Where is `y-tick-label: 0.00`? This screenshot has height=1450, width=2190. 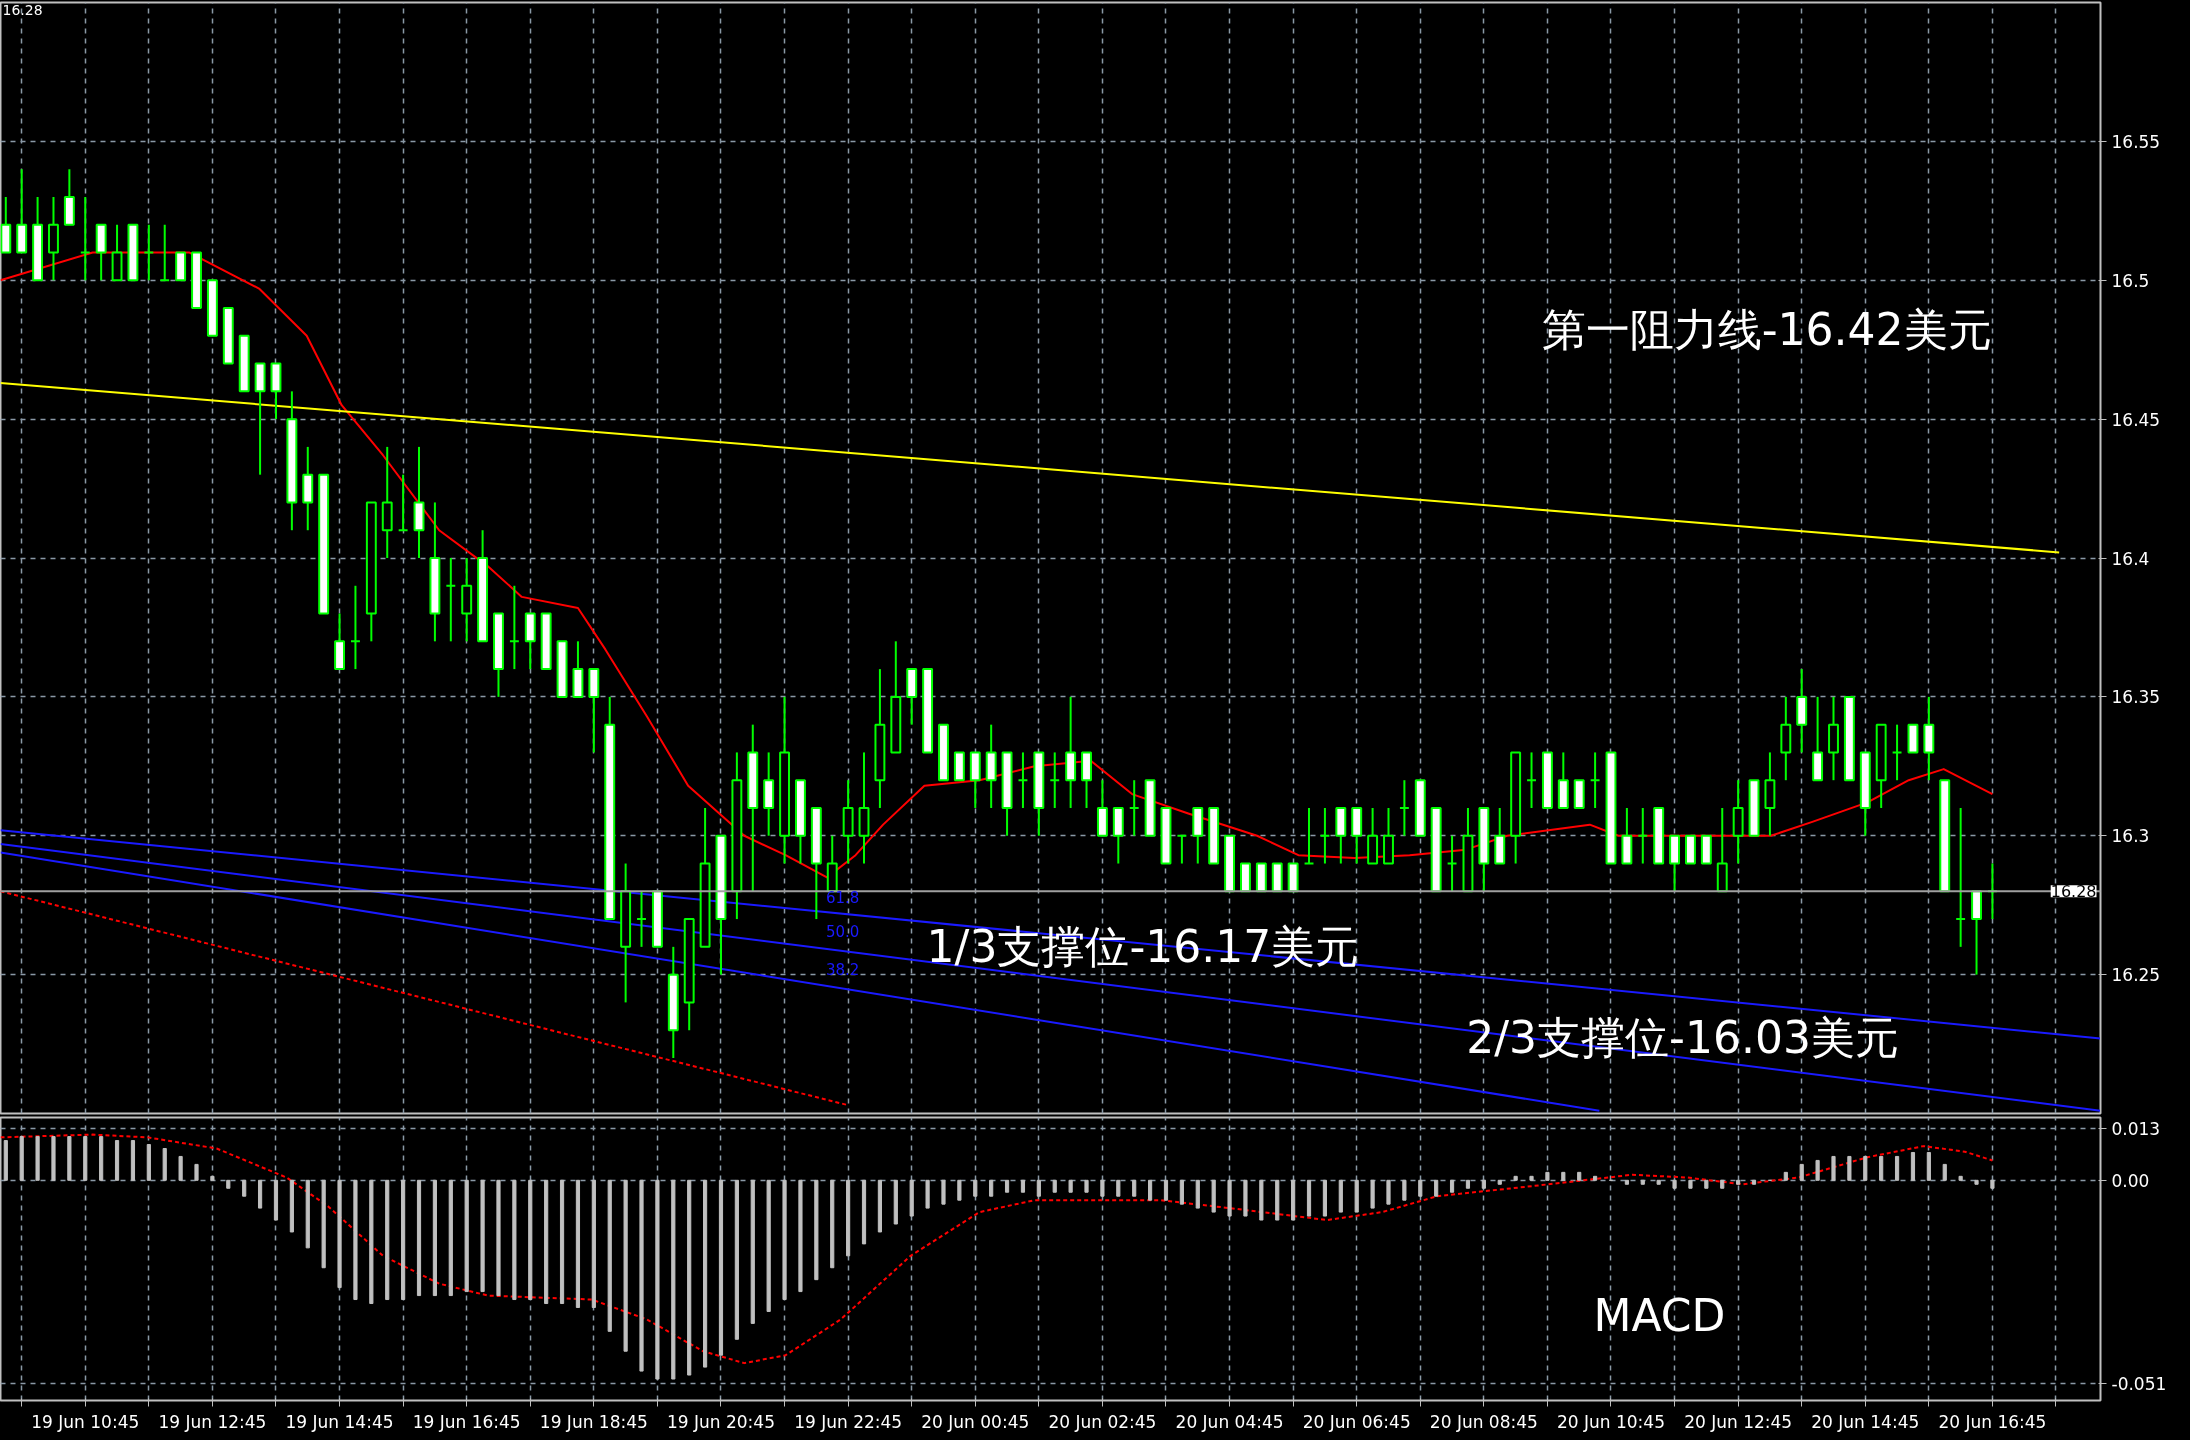
y-tick-label: 0.00 is located at coordinates (2130, 1180).